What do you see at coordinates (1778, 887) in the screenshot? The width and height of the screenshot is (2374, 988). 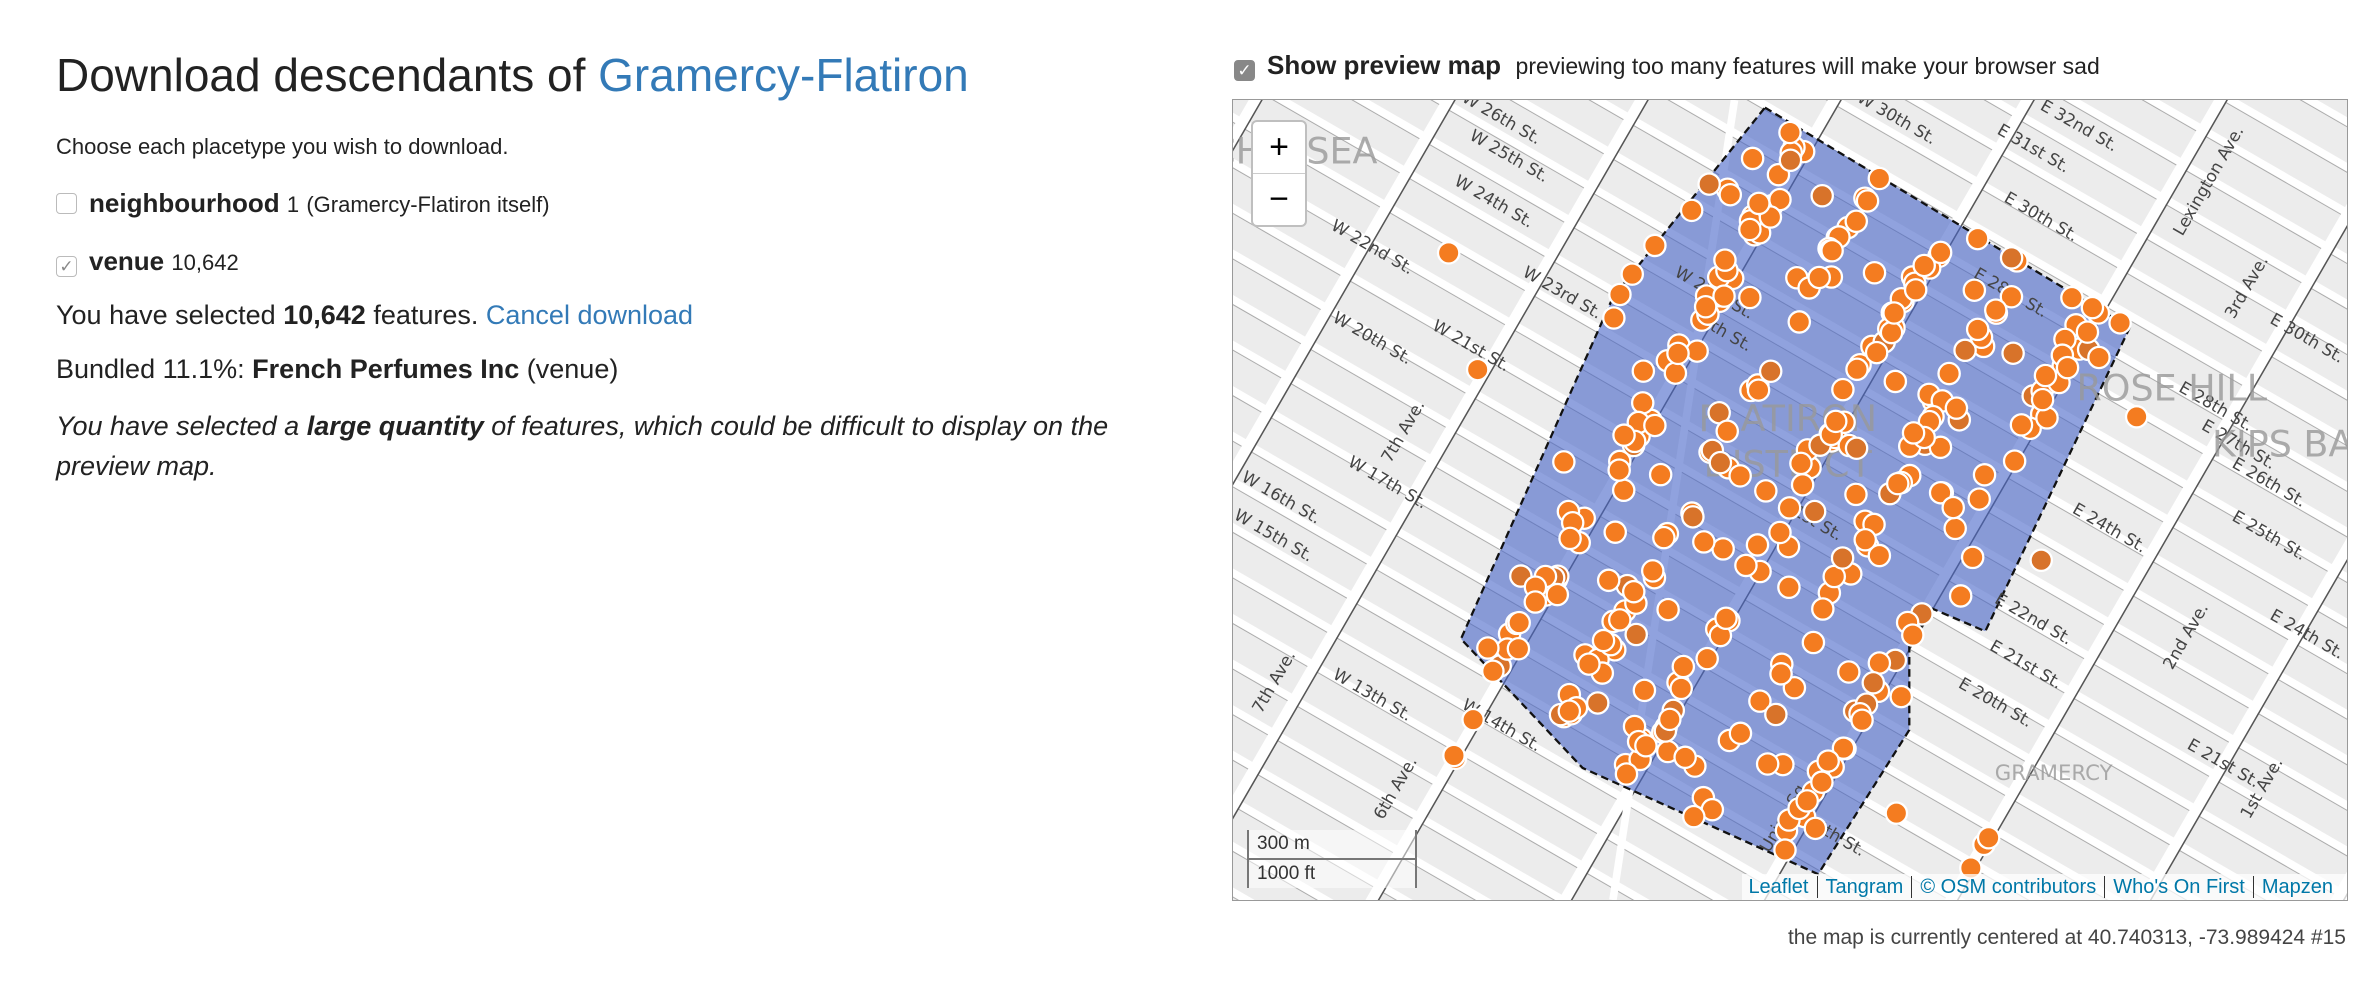 I see `attribution-link: Leaflet` at bounding box center [1778, 887].